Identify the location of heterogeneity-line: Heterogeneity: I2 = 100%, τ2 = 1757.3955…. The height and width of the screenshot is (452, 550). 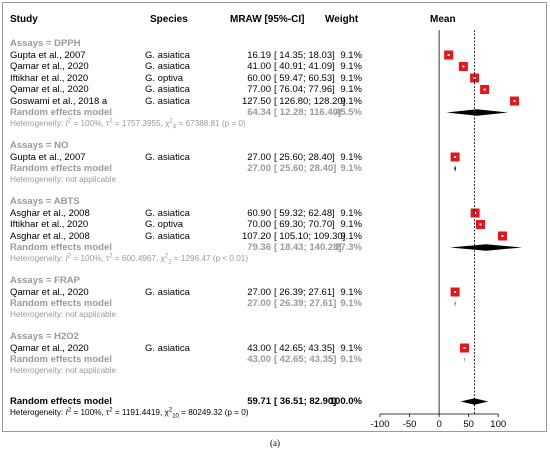
(128, 123).